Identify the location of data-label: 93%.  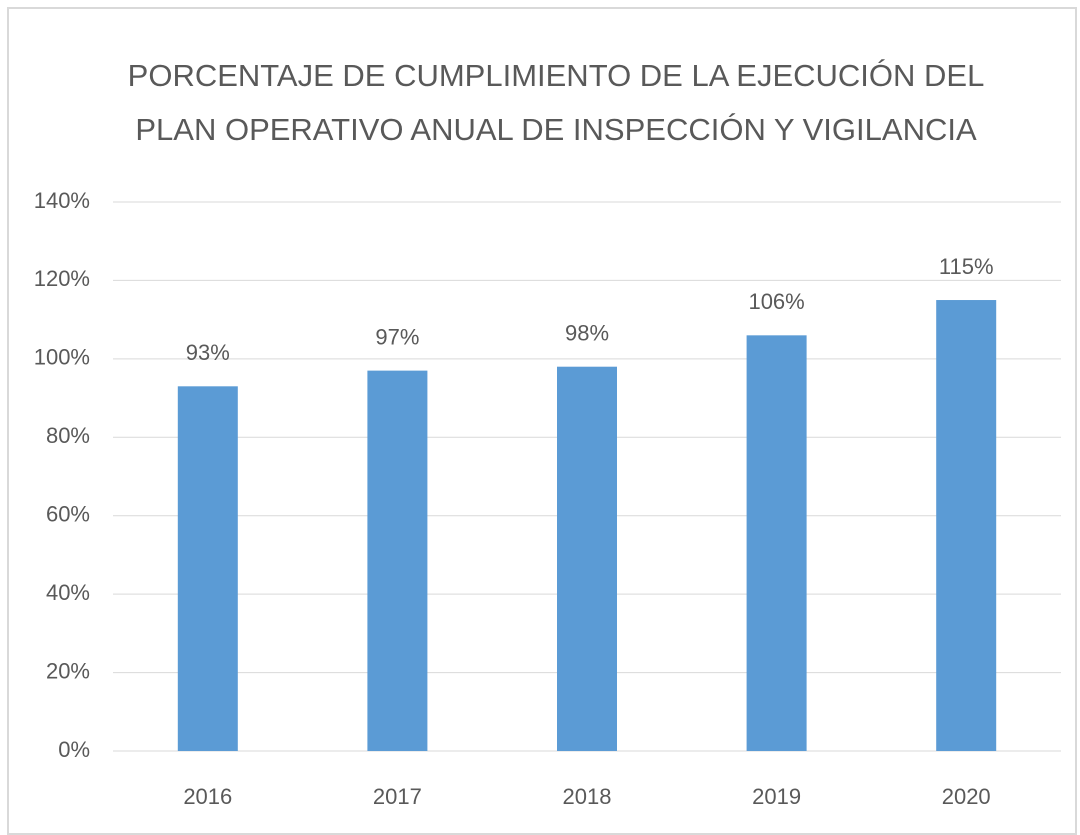
(208, 352).